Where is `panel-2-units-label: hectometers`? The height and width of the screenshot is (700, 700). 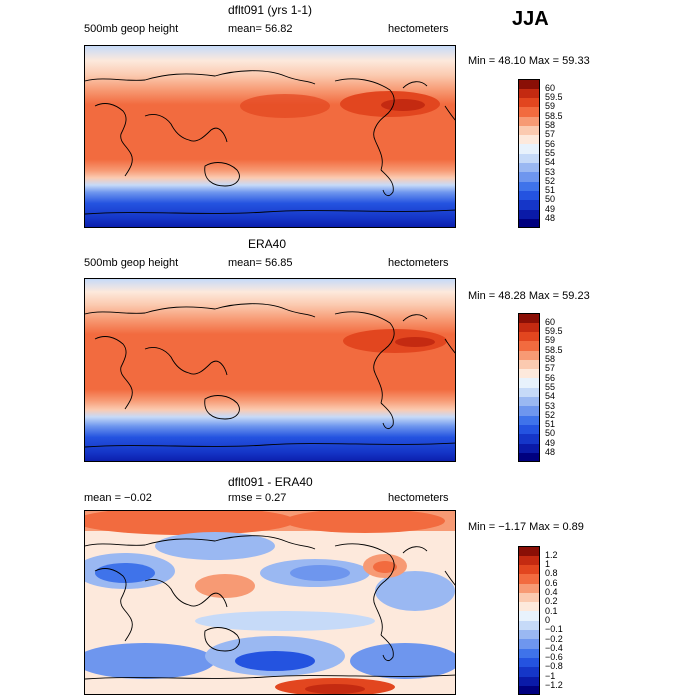 panel-2-units-label: hectometers is located at coordinates (418, 263).